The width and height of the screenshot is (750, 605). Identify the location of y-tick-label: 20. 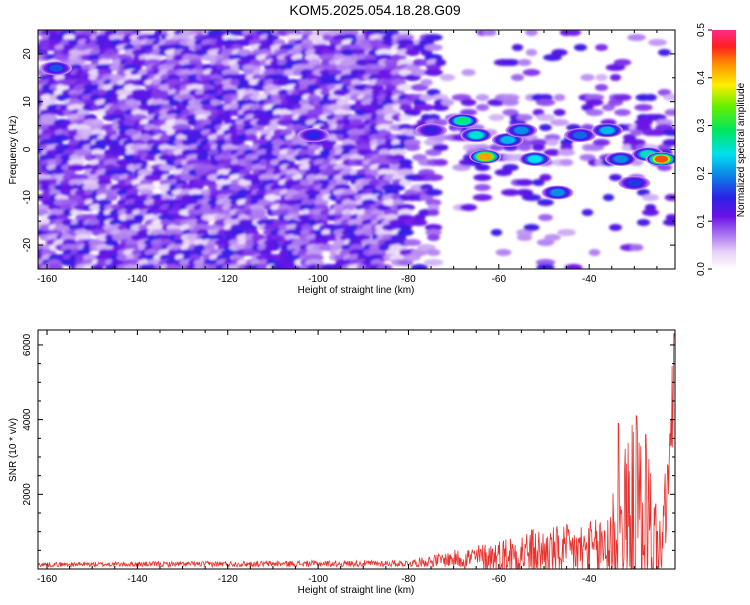
(27, 54).